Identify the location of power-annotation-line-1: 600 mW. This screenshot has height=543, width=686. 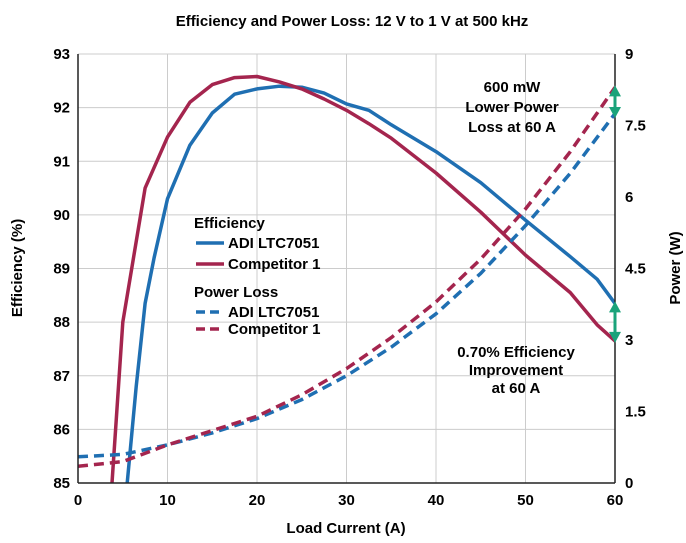
(513, 87).